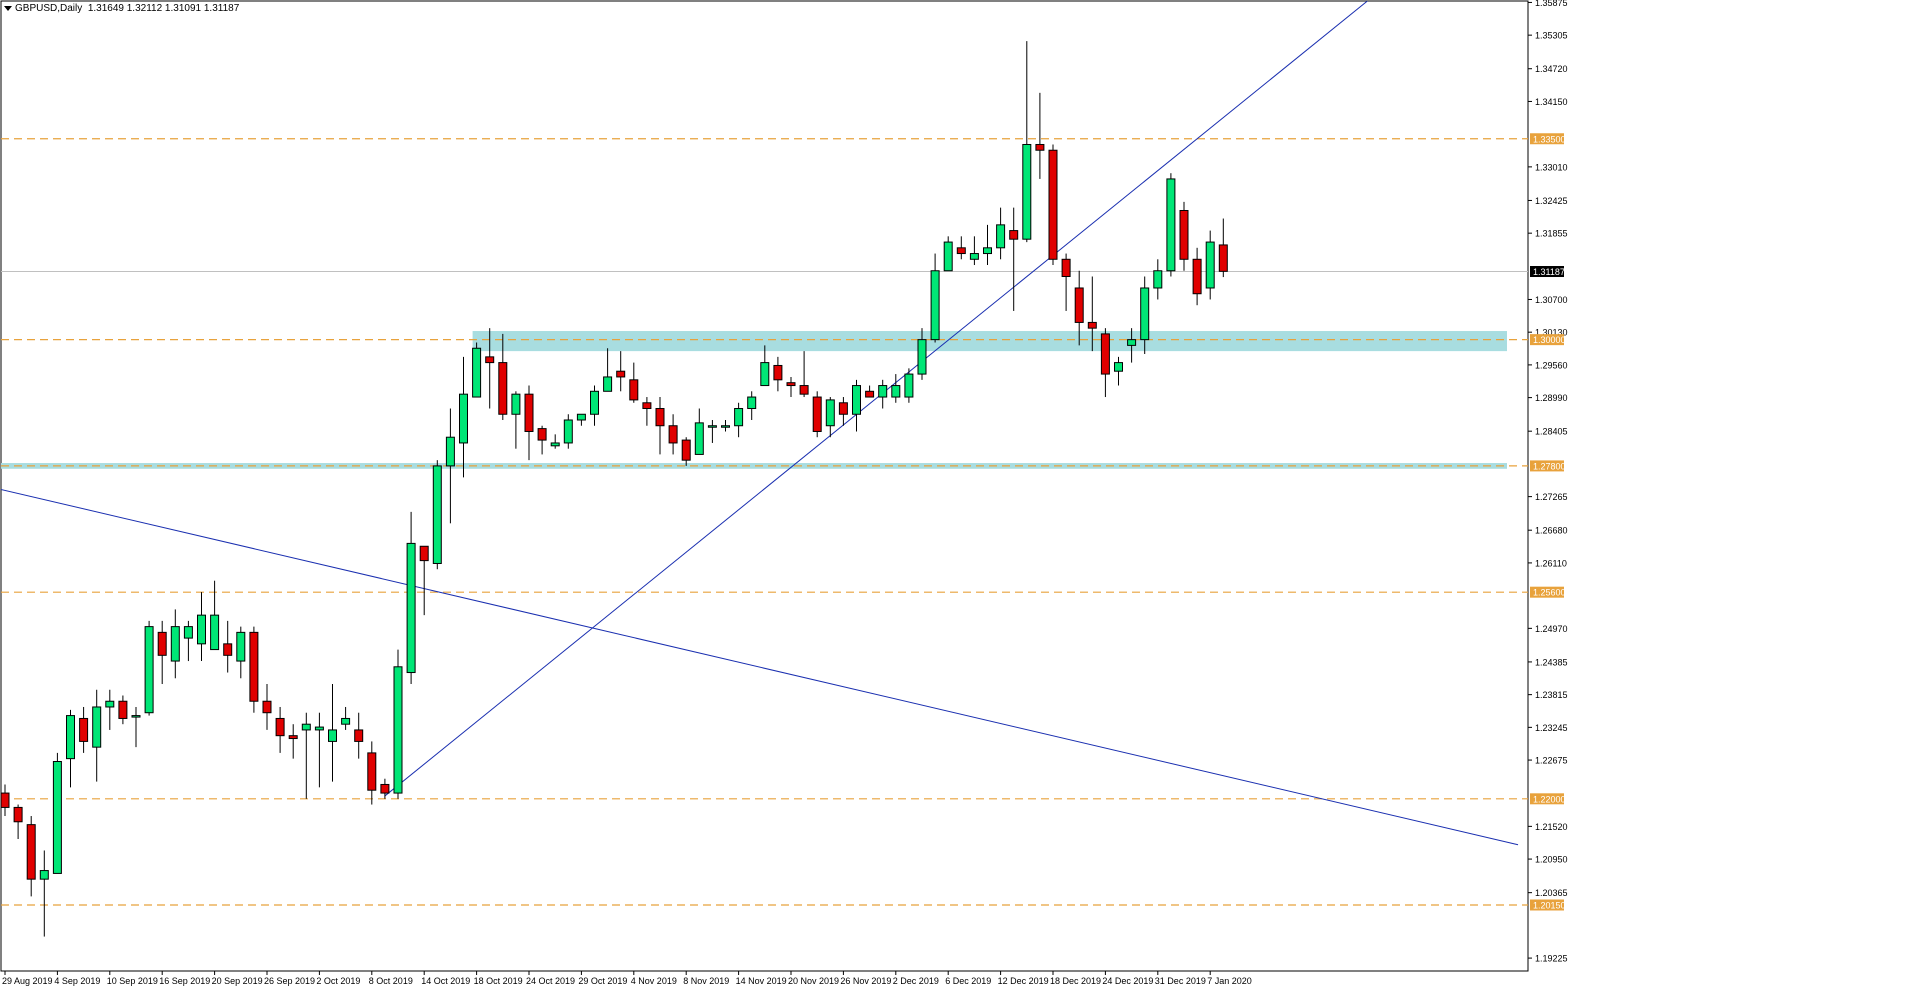 Image resolution: width=1917 pixels, height=988 pixels. What do you see at coordinates (1551, 36) in the screenshot?
I see `y-tick-label: 1.35305` at bounding box center [1551, 36].